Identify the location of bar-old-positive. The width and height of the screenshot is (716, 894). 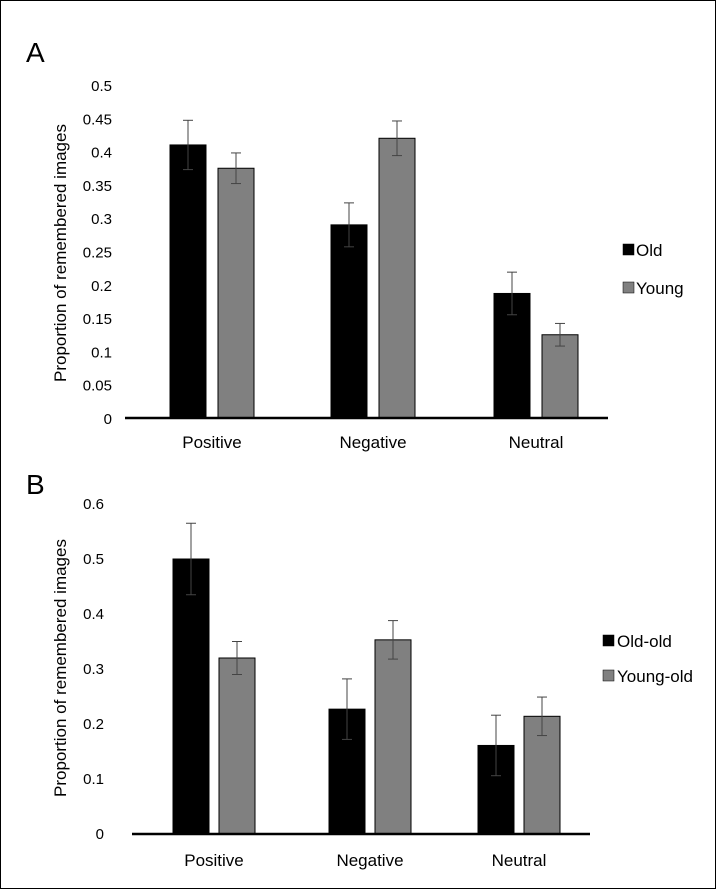
(188, 281).